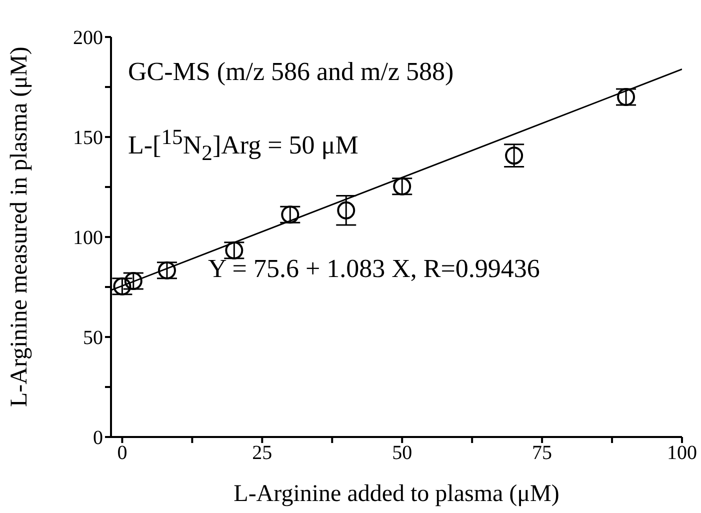  What do you see at coordinates (262, 453) in the screenshot?
I see `x-tick-label: 25` at bounding box center [262, 453].